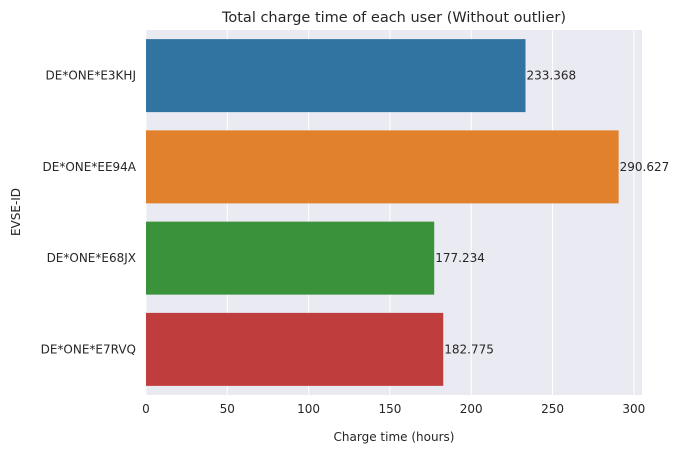  Describe the element at coordinates (460, 258) in the screenshot. I see `bar-value-label: 177.234` at that location.